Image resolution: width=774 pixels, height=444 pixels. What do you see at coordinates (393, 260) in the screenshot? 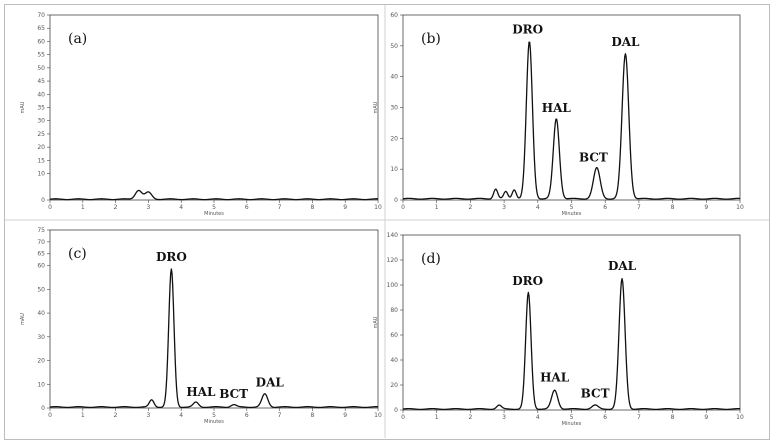
I see `y-tick-label: 120` at bounding box center [393, 260].